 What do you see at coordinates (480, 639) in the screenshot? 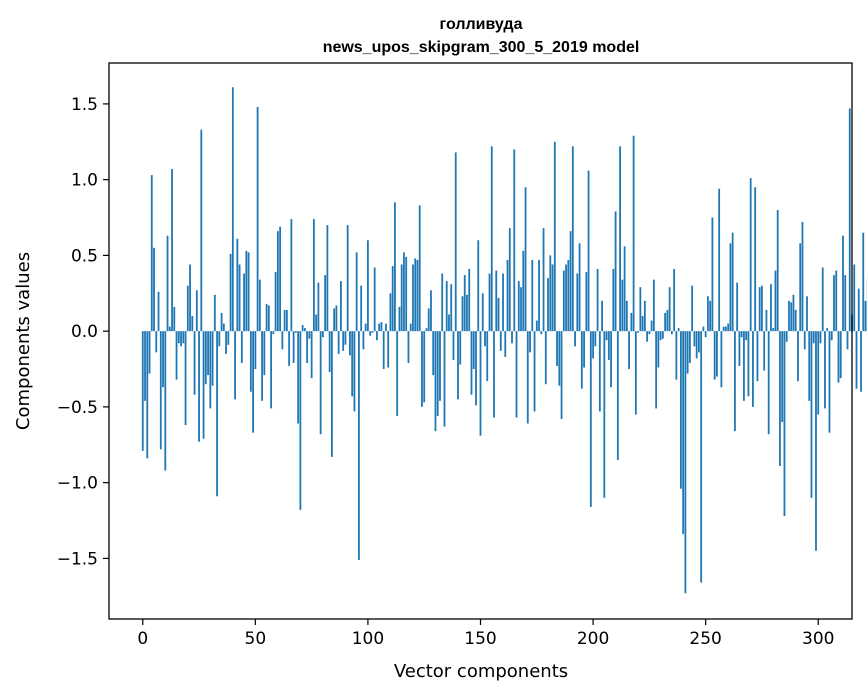
I see `x-tick-label: 150` at bounding box center [480, 639].